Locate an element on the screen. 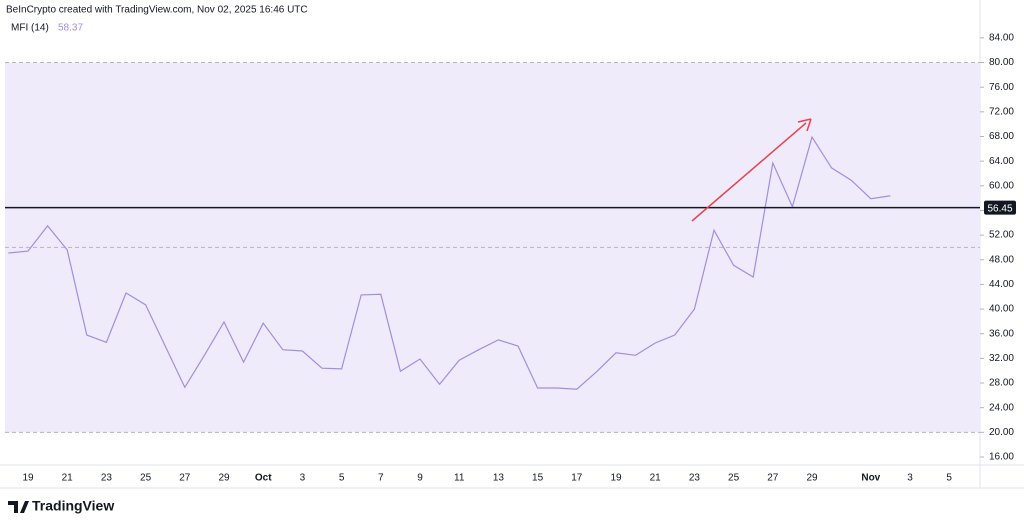 Image resolution: width=1024 pixels, height=526 pixels. legend-name: MFI (14) is located at coordinates (30, 28).